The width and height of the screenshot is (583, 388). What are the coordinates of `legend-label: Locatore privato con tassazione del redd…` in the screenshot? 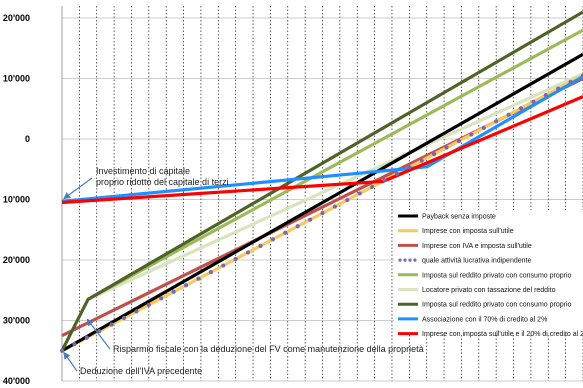 It's located at (489, 290).